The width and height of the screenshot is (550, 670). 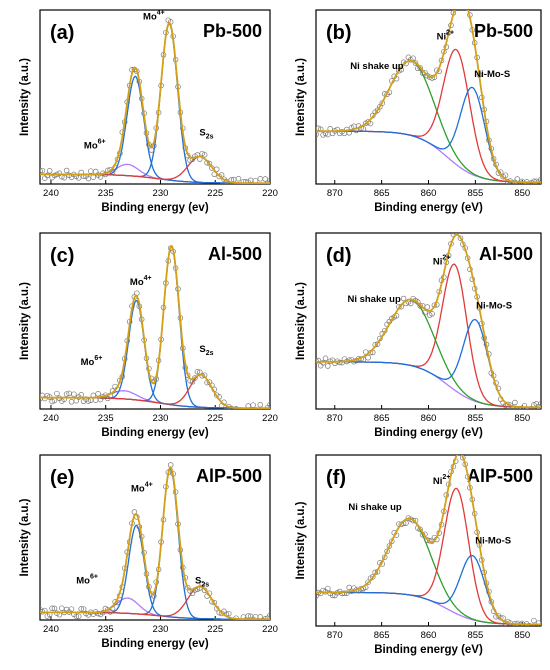 What do you see at coordinates (62, 33) in the screenshot?
I see `panel-label: (a)` at bounding box center [62, 33].